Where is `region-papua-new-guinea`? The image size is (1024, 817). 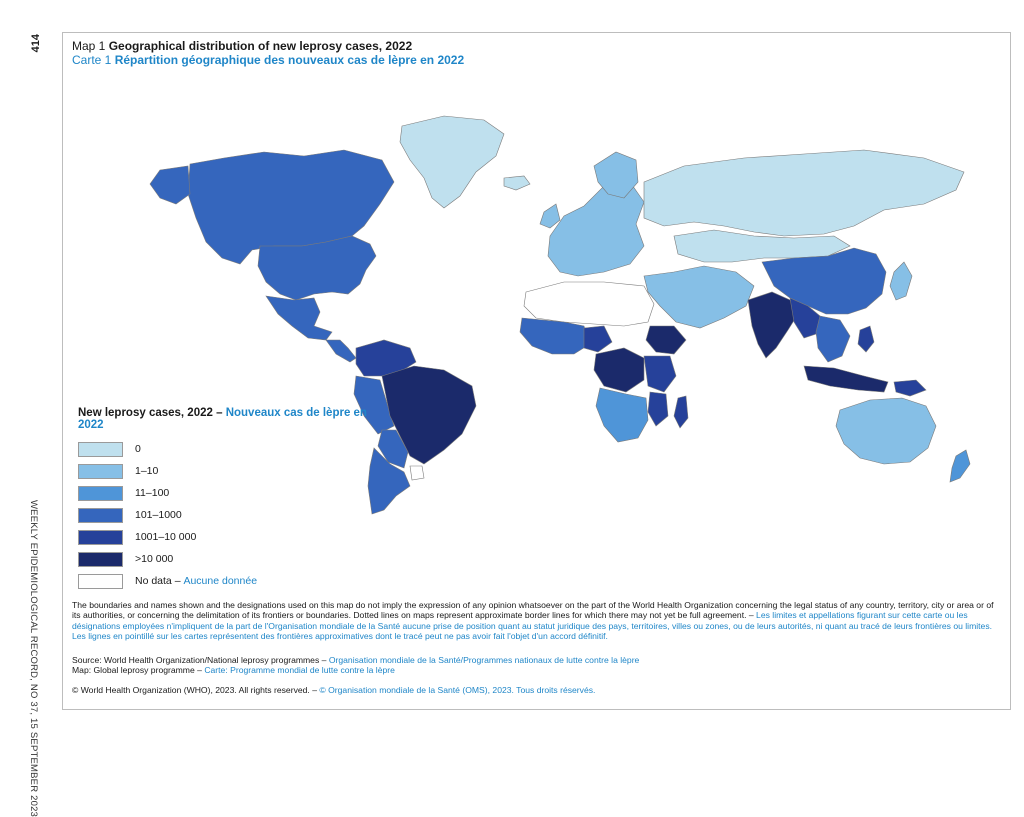
region-papua-new-guinea is located at coordinates (910, 388).